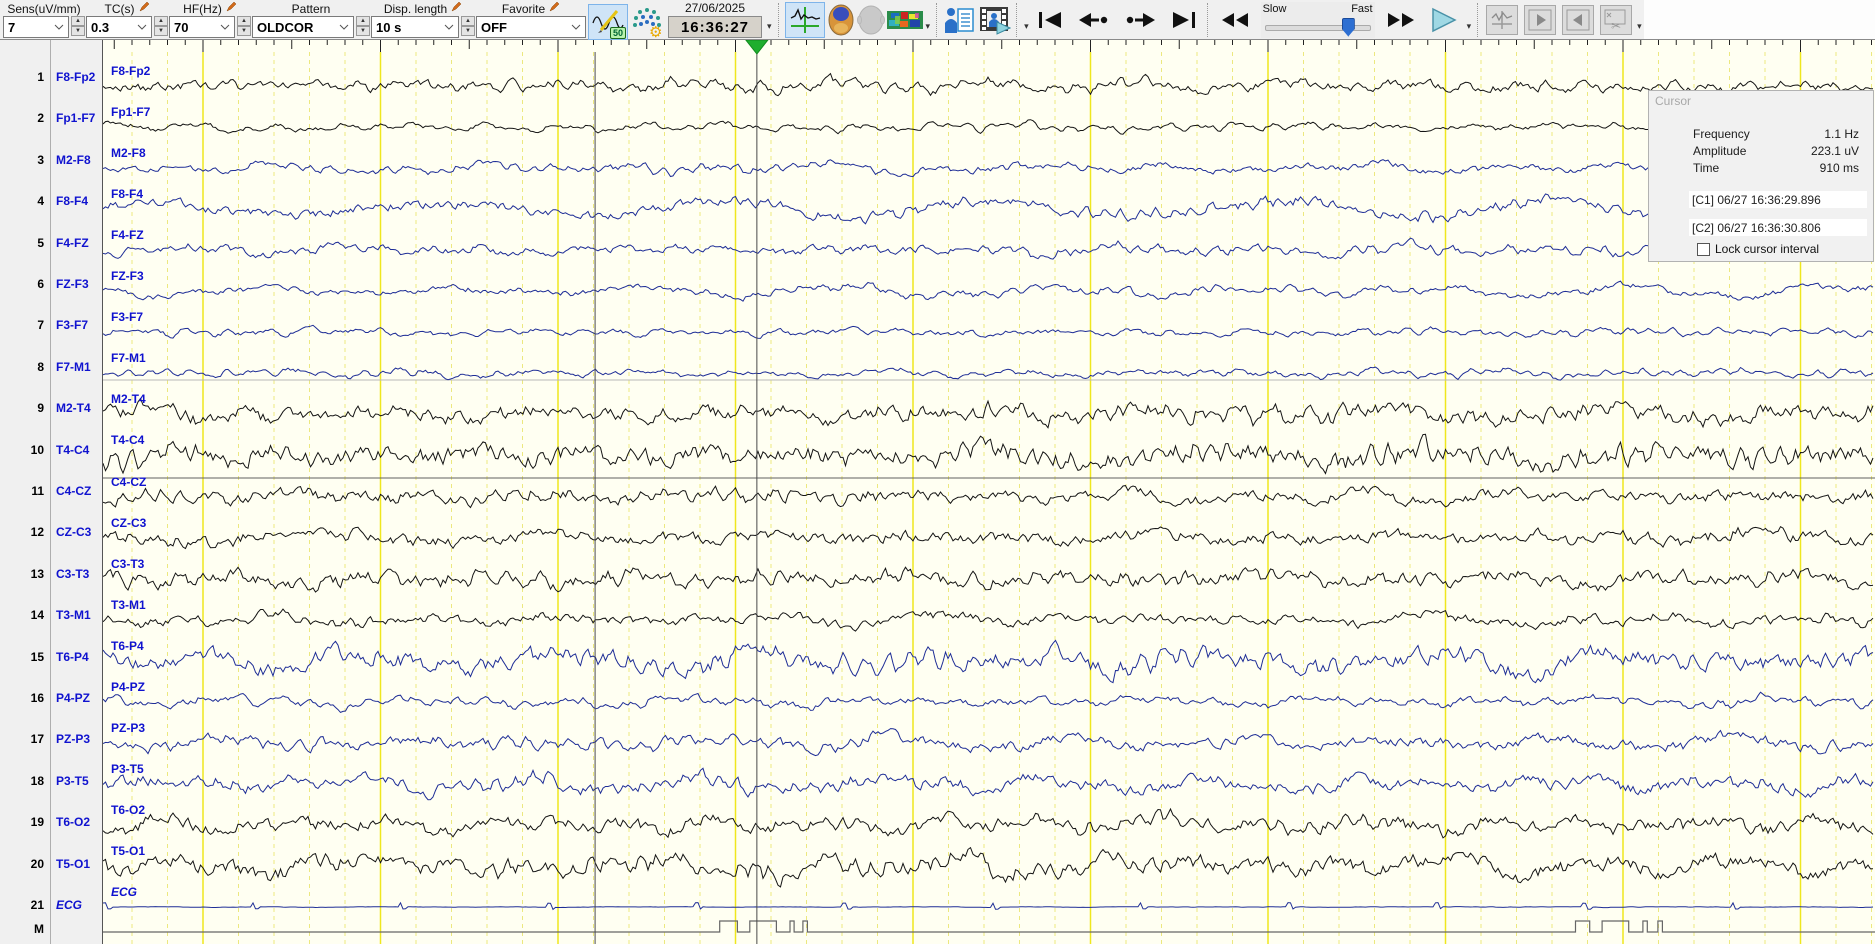  I want to click on clip-group-dropdown-arrow: ▾, so click(1639, 26).